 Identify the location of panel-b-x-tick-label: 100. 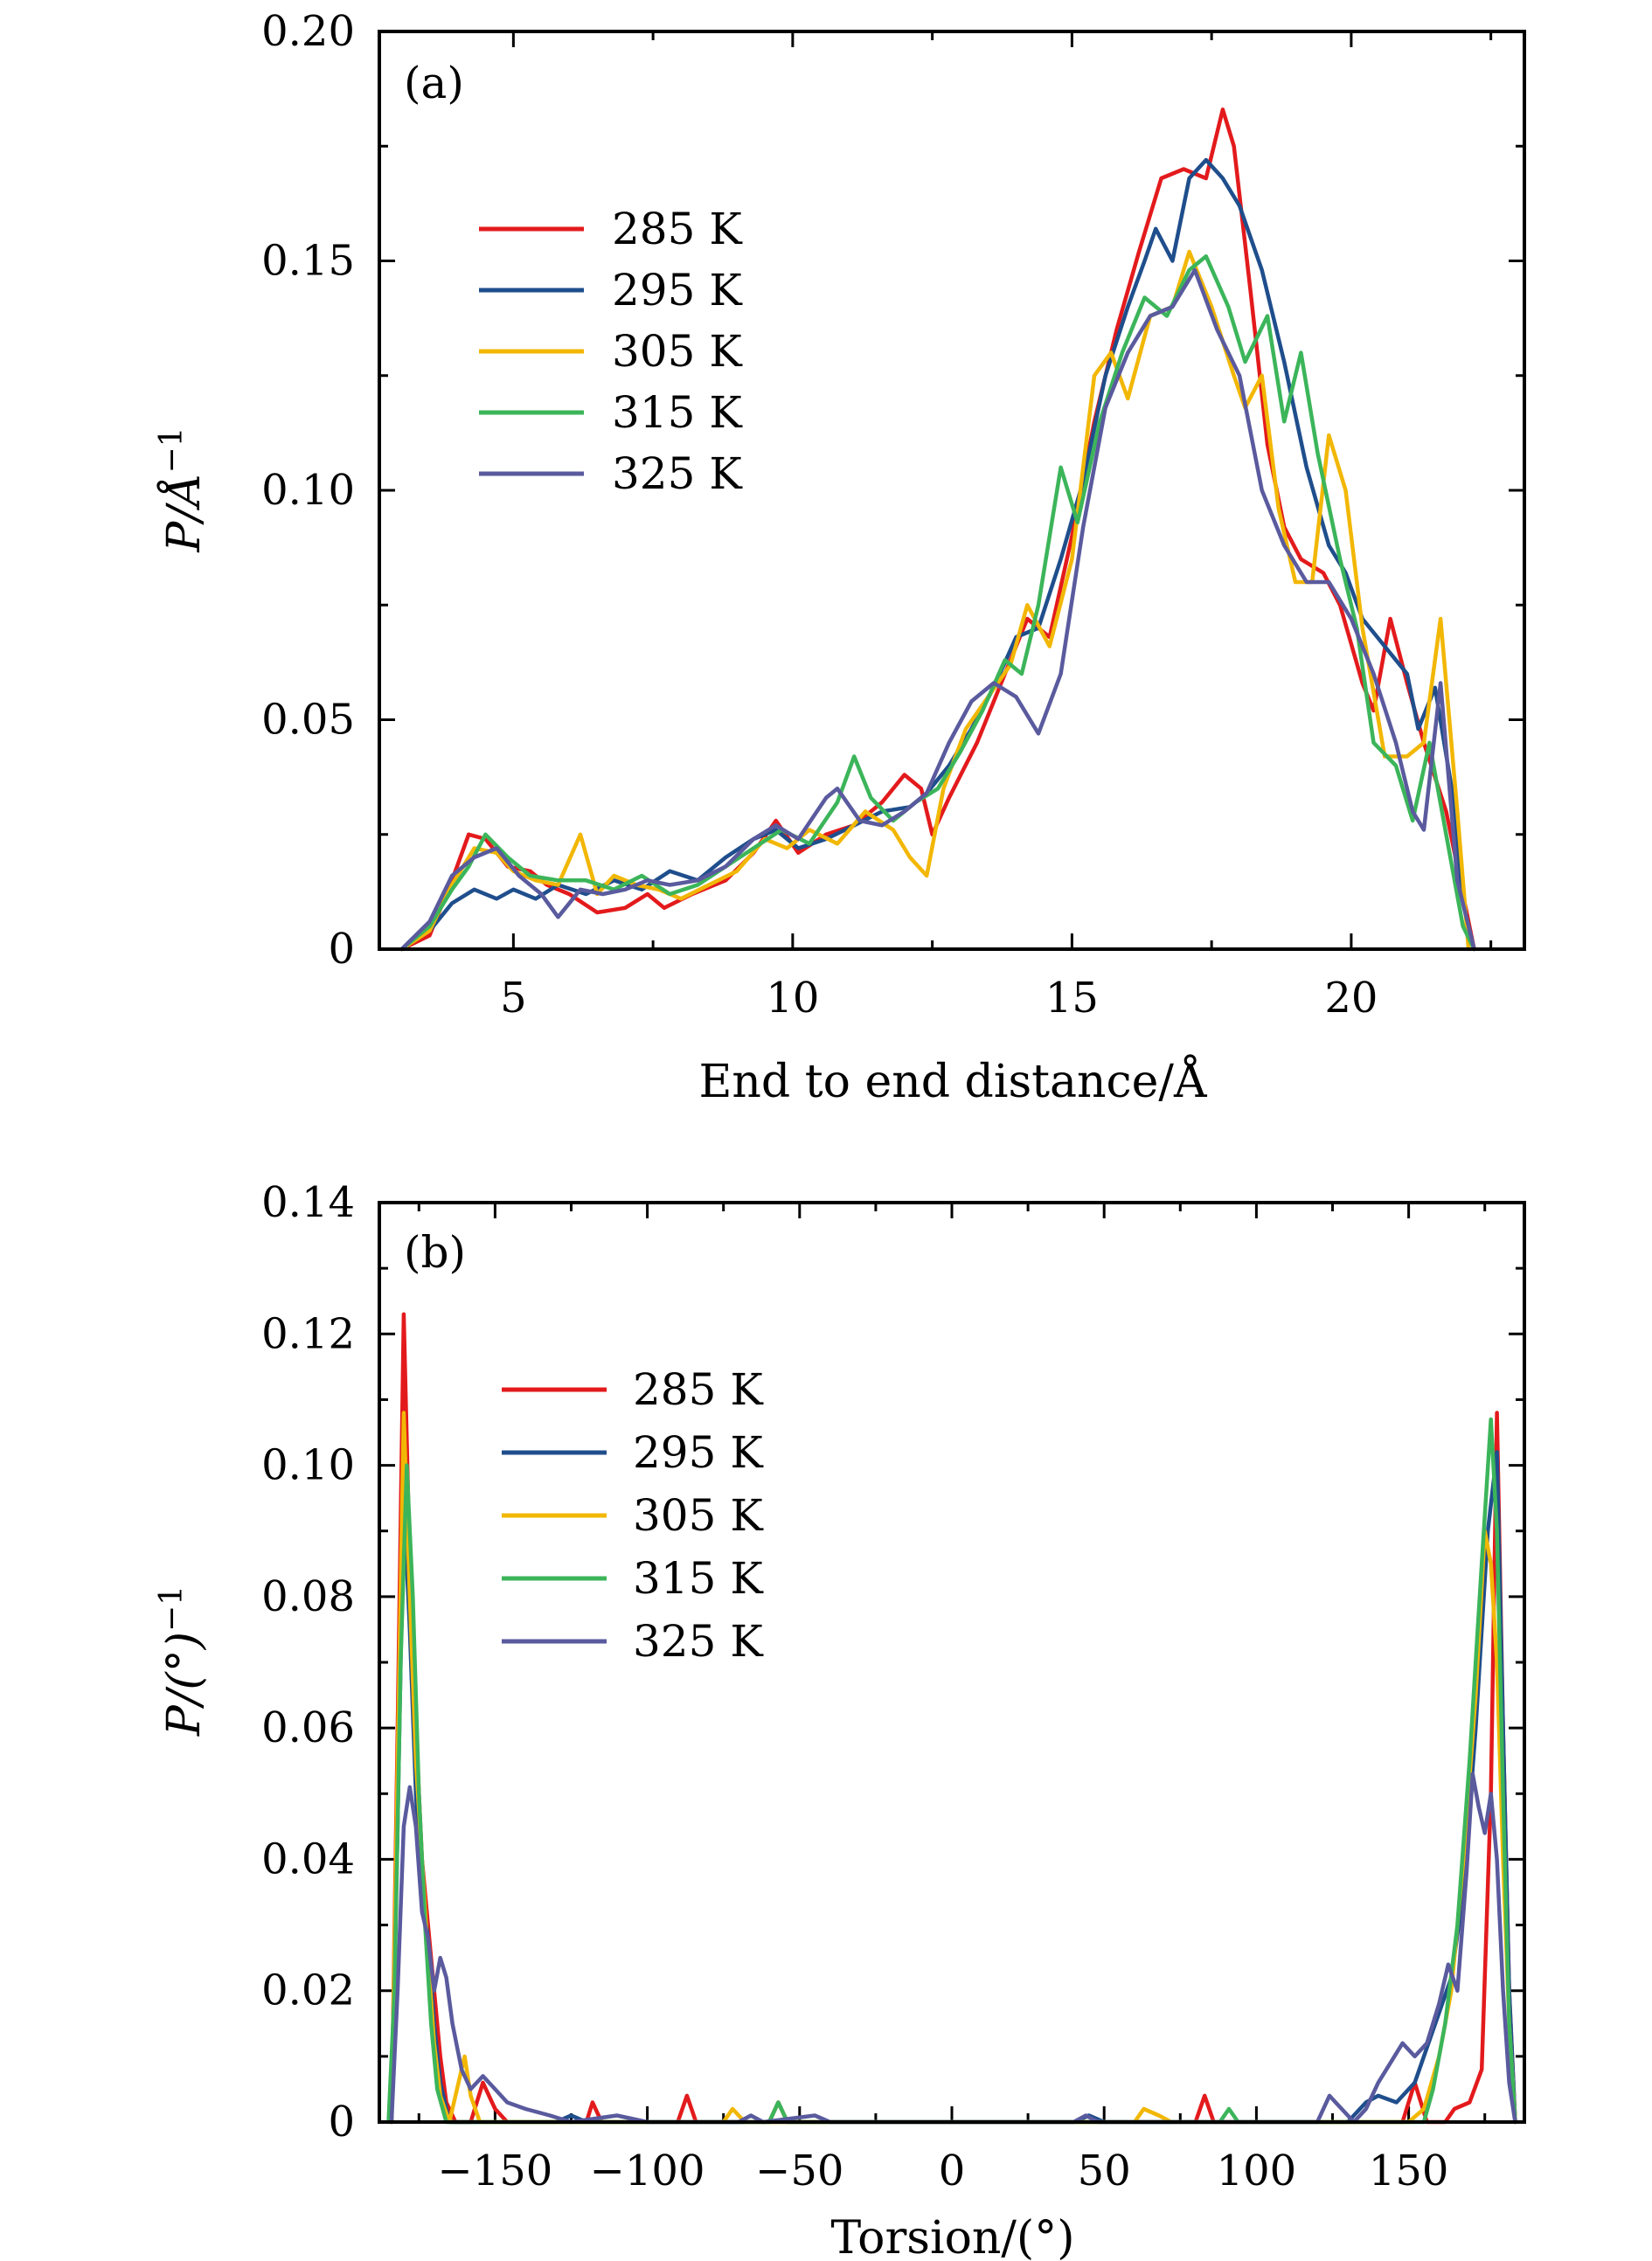
(1257, 2171).